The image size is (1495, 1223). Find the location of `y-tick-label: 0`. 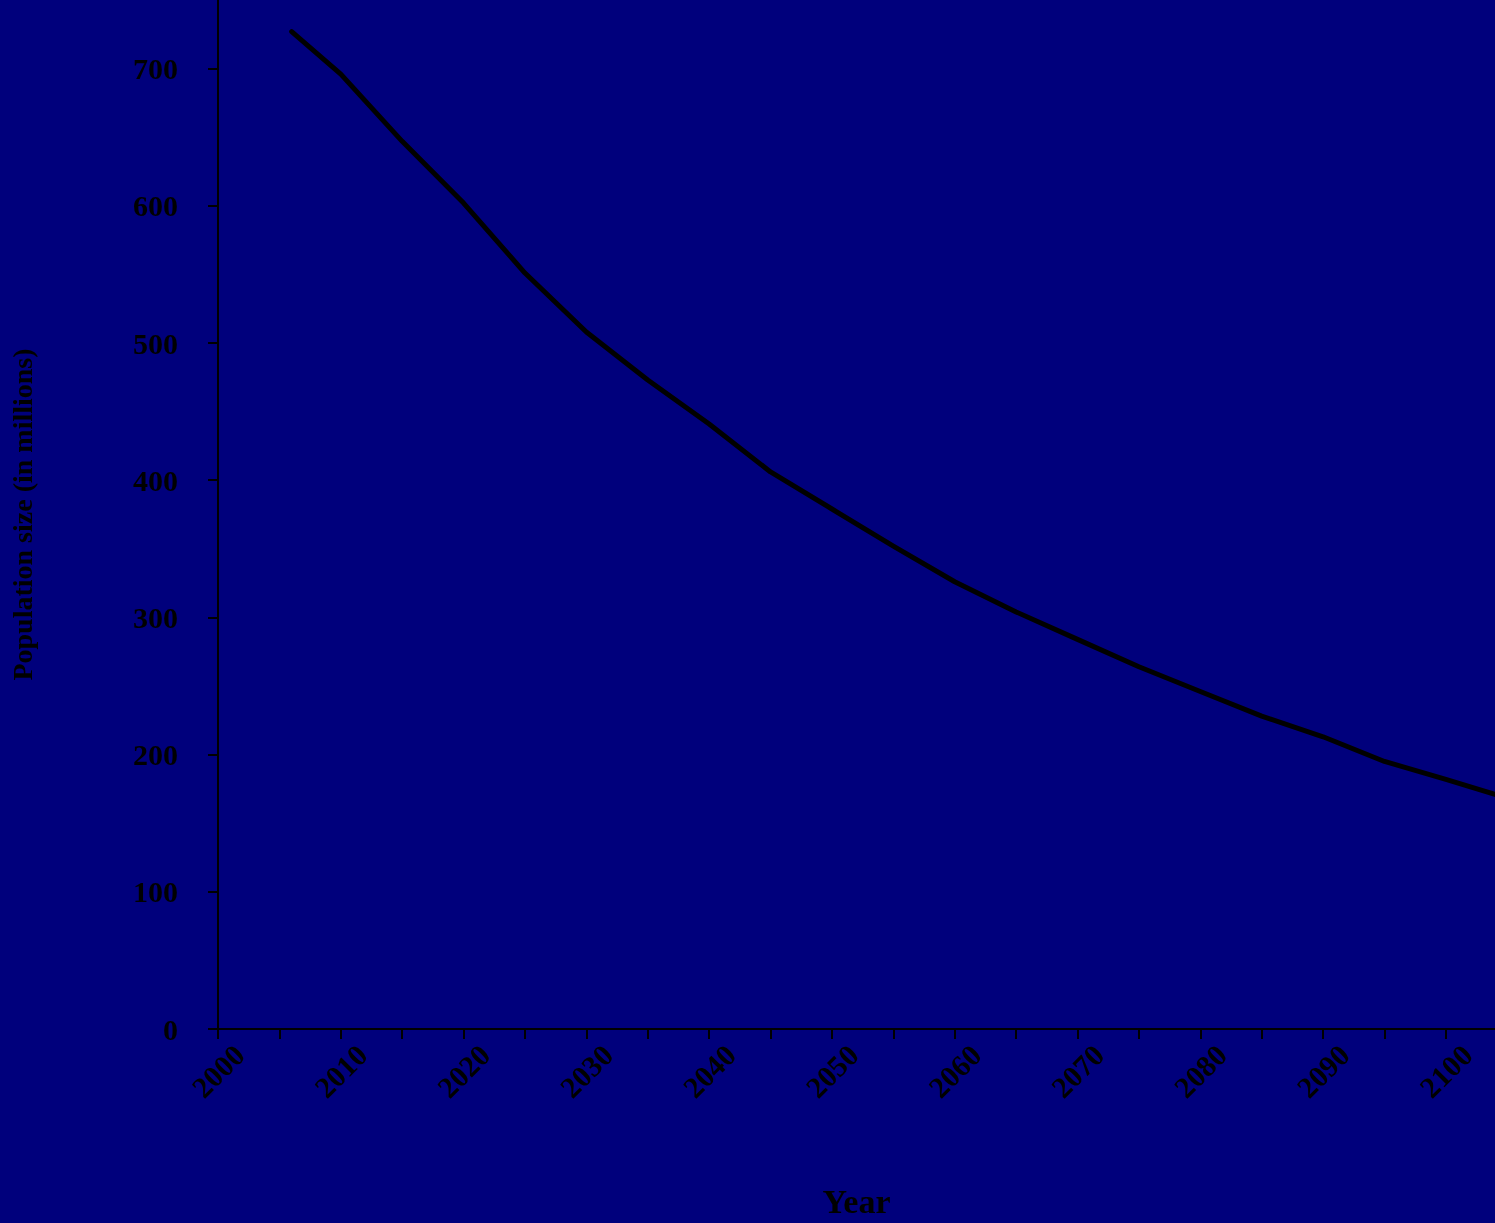

y-tick-label: 0 is located at coordinates (170, 1029).